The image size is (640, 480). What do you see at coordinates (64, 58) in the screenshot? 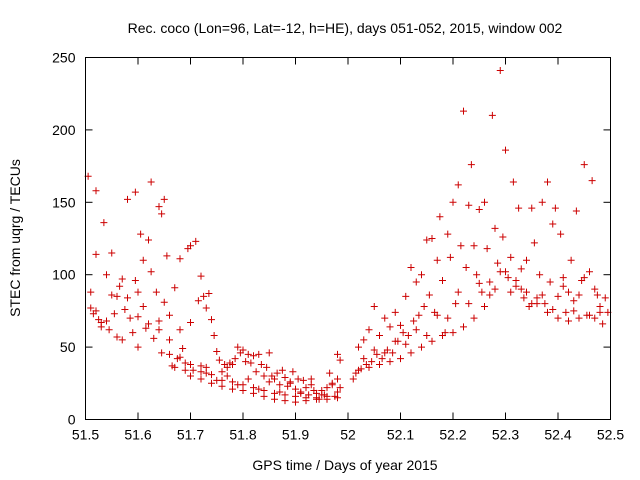
I see `y-tick-label: 250` at bounding box center [64, 58].